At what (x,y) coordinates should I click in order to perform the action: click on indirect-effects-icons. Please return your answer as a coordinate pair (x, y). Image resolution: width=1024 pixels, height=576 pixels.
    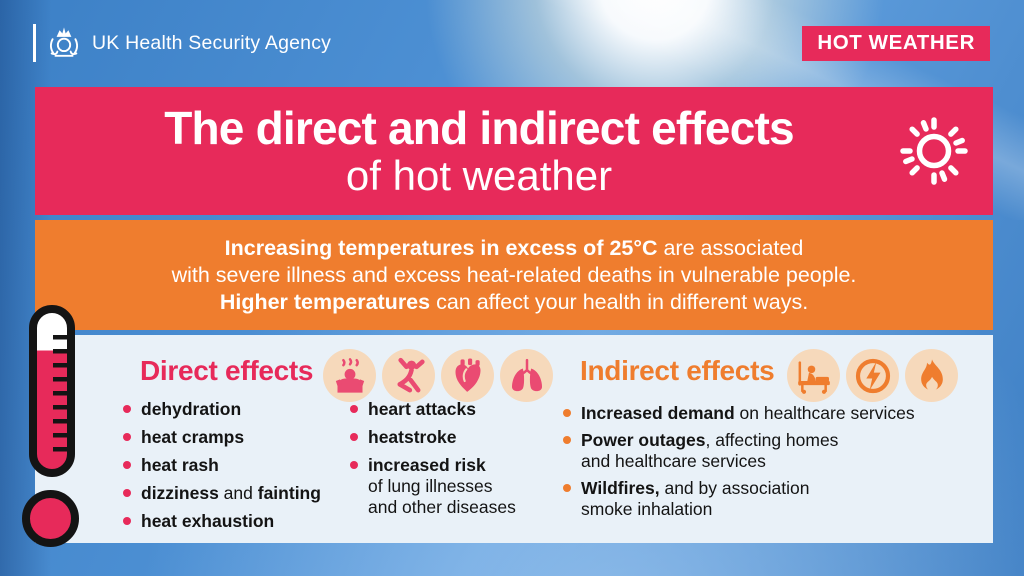
    Looking at the image, I should click on (872, 375).